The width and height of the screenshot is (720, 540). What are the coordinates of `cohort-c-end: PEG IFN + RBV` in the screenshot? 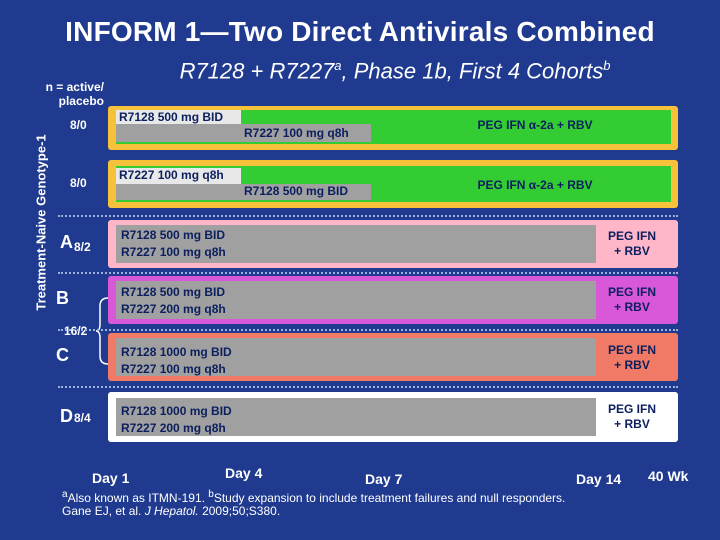 It's located at (631, 357).